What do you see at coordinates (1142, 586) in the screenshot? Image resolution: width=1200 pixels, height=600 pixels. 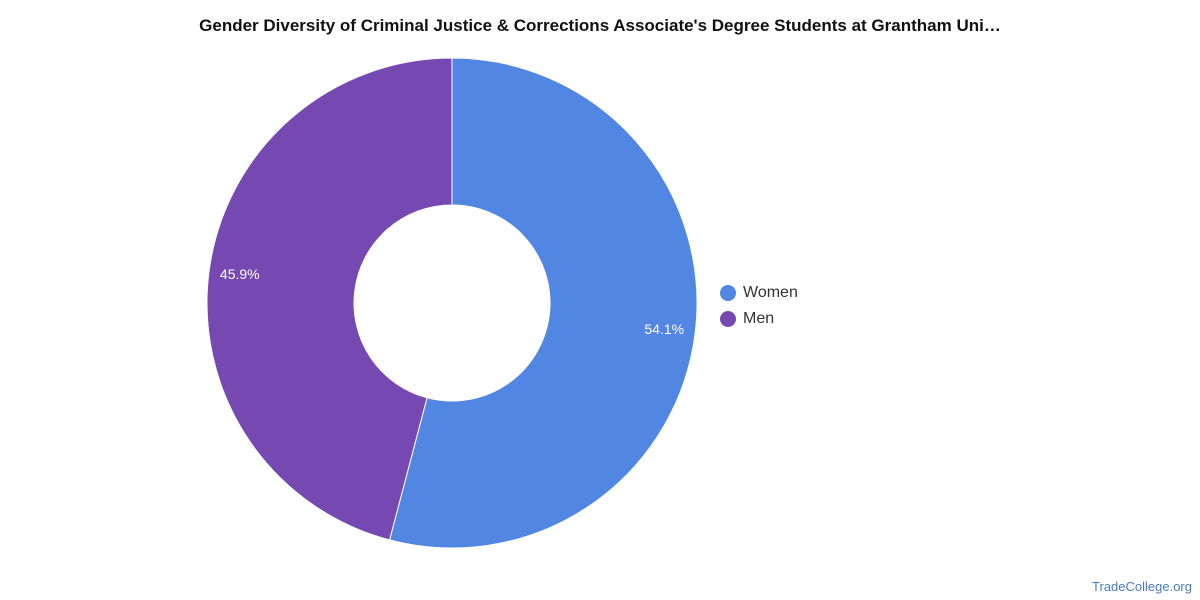 I see `source-link: TradeCollege.org` at bounding box center [1142, 586].